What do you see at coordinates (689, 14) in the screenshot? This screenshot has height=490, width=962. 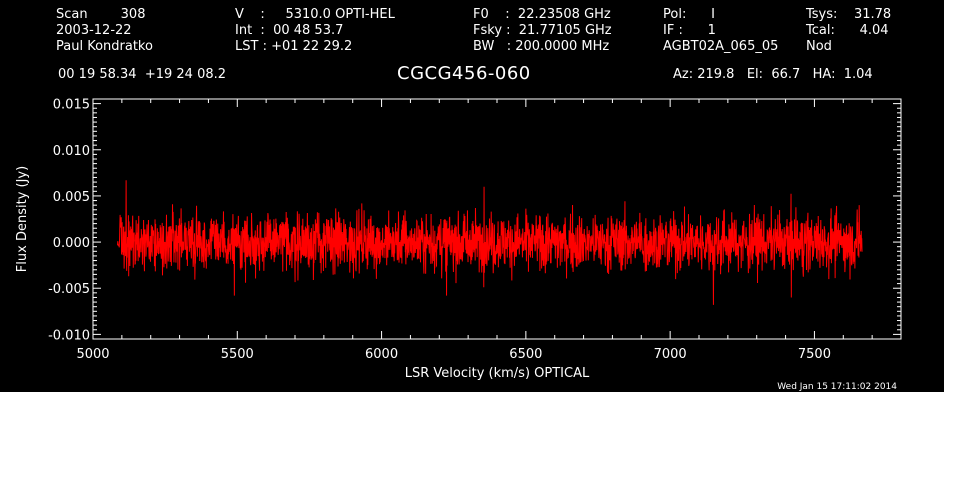 I see `header-col4-line1: Pol: I` at bounding box center [689, 14].